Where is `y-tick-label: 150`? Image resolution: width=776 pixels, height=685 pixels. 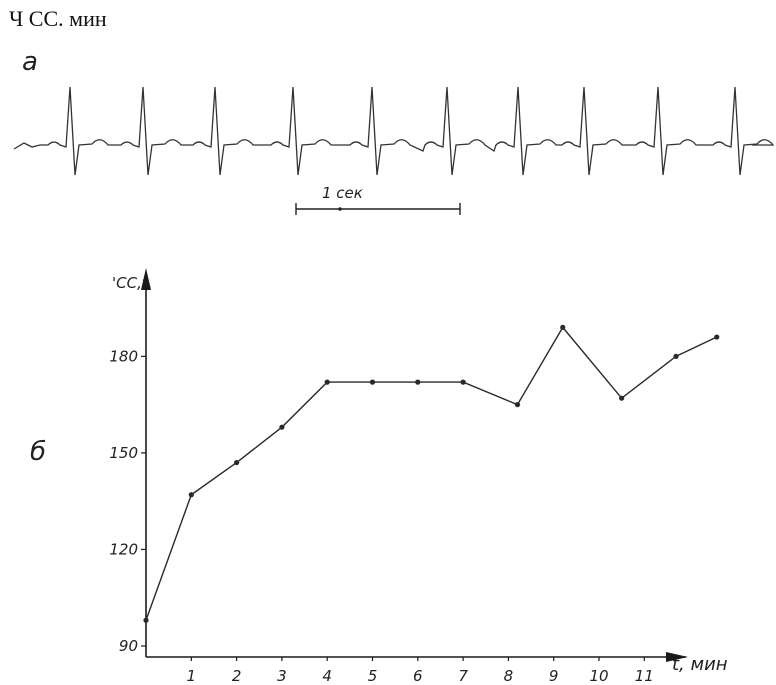
y-tick-label: 150 is located at coordinates (123, 453).